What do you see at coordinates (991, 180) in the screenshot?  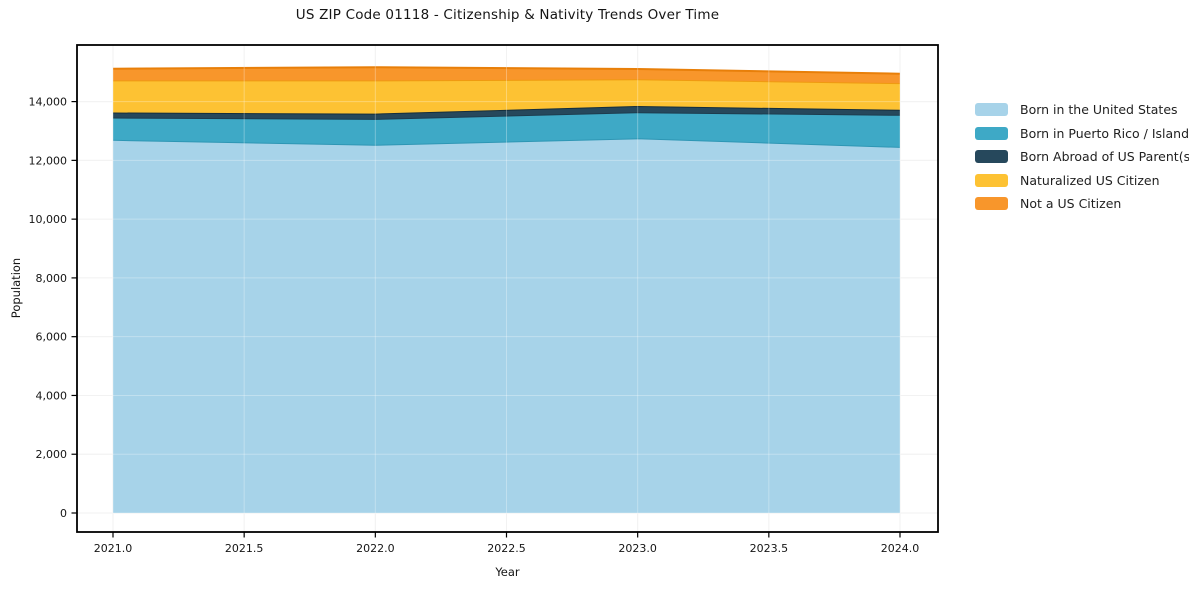 I see `legend-swatch-naturalized` at bounding box center [991, 180].